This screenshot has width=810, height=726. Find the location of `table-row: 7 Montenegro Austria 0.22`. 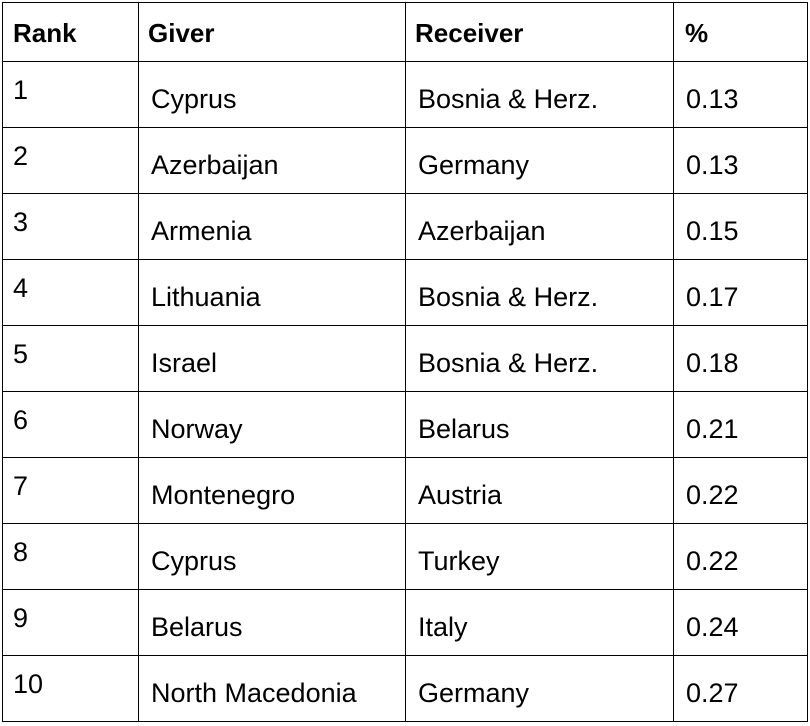

table-row: 7 Montenegro Austria 0.22 is located at coordinates (405, 490).